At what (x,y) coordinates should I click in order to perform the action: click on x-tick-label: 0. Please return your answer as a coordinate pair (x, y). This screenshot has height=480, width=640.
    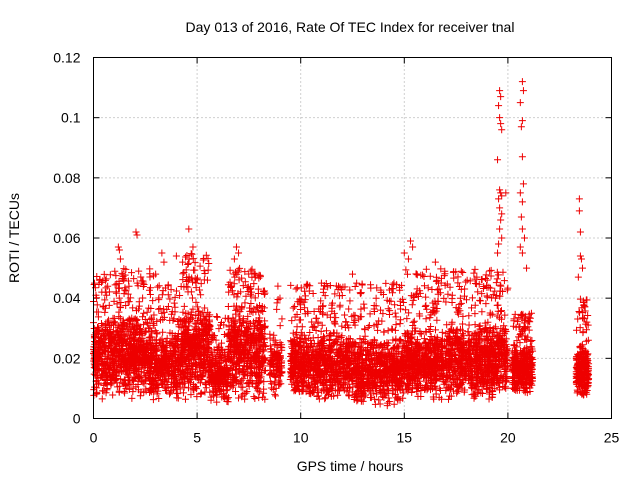
    Looking at the image, I should click on (94, 438).